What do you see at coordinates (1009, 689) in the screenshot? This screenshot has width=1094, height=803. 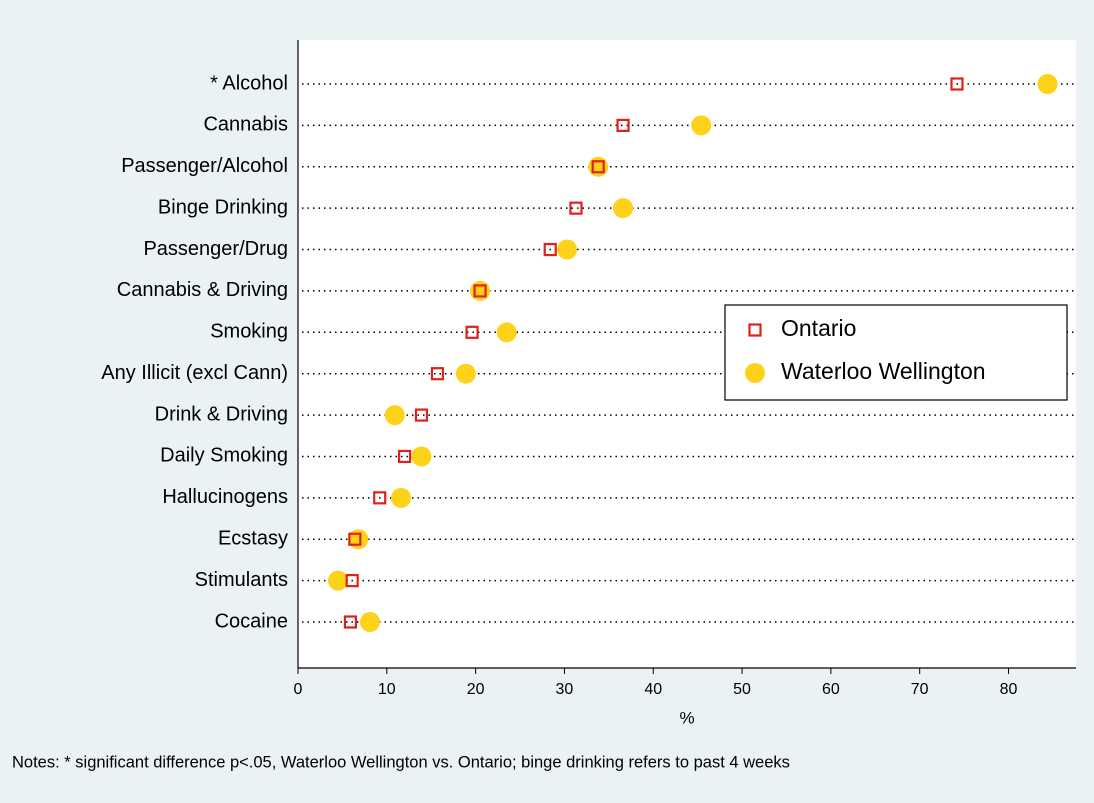 I see `x-tick-label: 80` at bounding box center [1009, 689].